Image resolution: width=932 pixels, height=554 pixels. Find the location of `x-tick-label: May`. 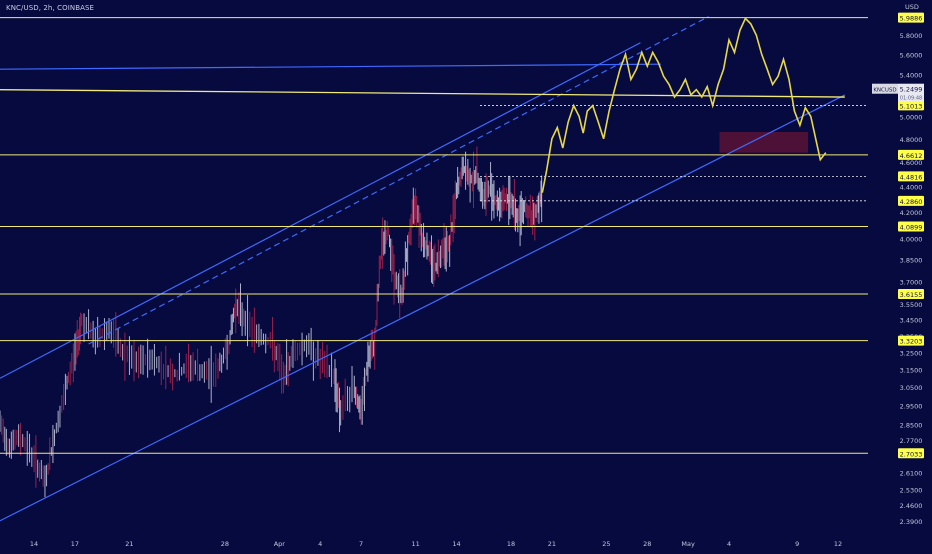

x-tick-label: May is located at coordinates (688, 544).